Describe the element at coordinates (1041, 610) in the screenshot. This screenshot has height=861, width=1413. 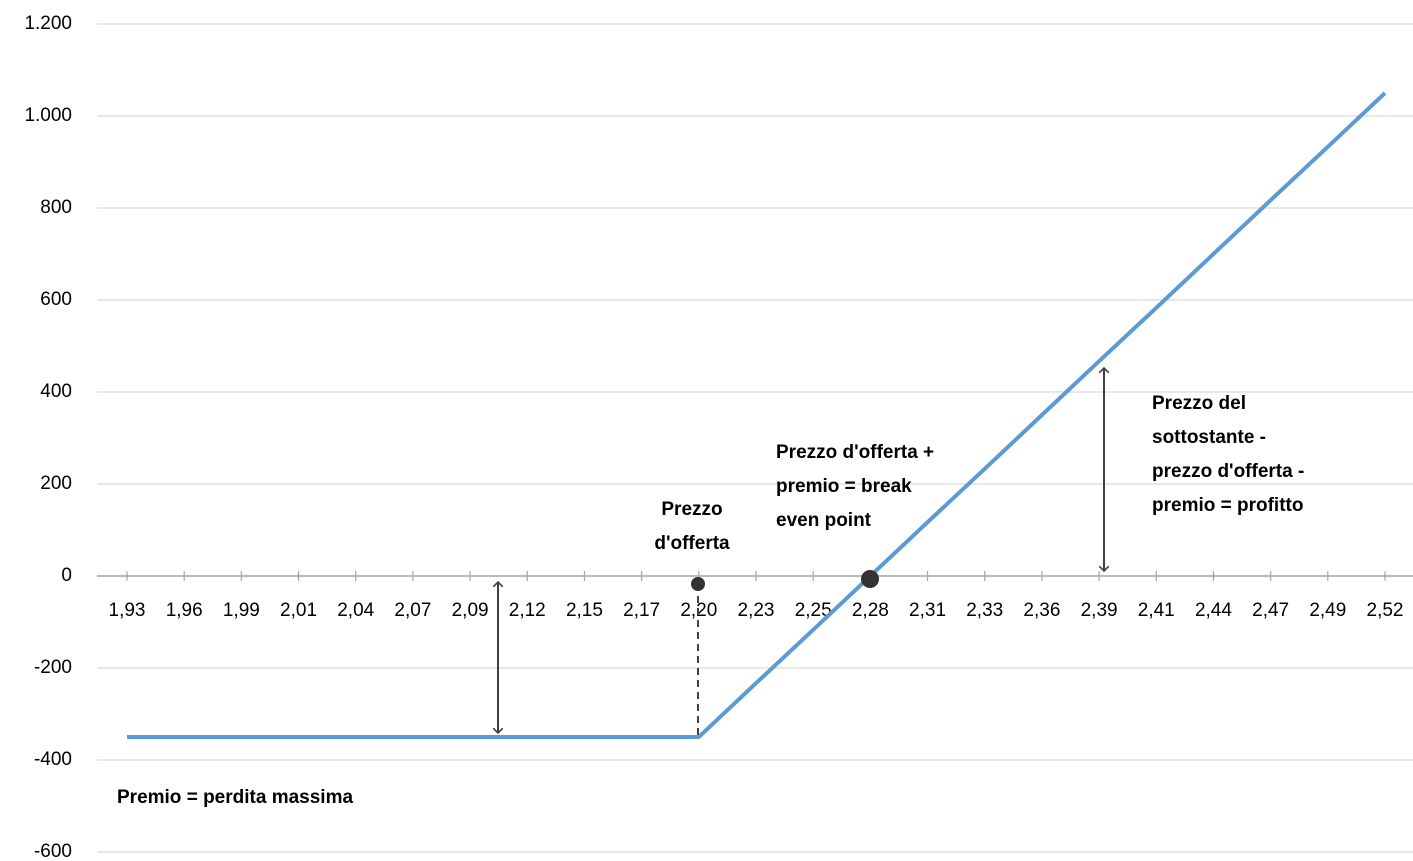
I see `x-tick-label: 2,36` at that location.